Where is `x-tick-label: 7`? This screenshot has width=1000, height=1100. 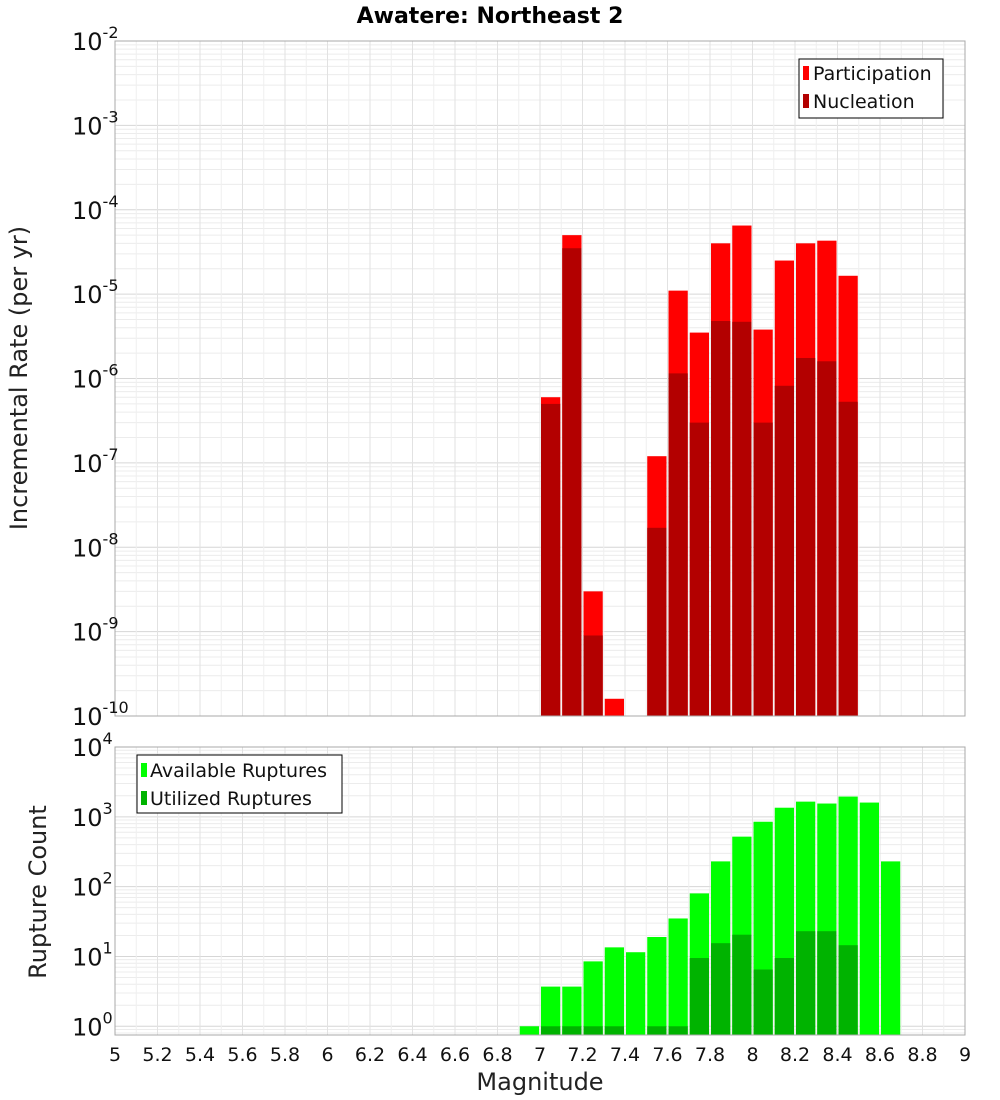 x-tick-label: 7 is located at coordinates (540, 1055).